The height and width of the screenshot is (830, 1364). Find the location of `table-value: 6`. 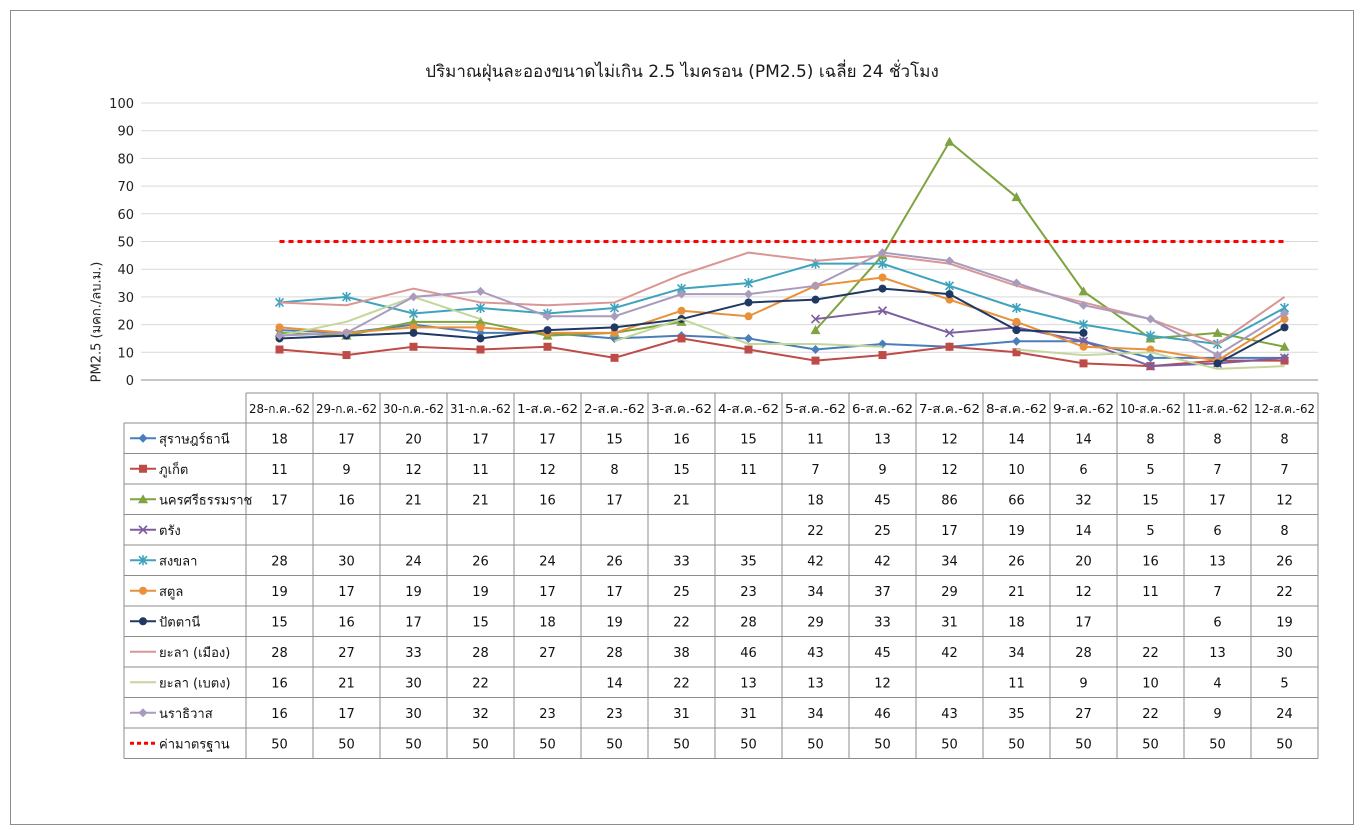

table-value: 6 is located at coordinates (1217, 531).